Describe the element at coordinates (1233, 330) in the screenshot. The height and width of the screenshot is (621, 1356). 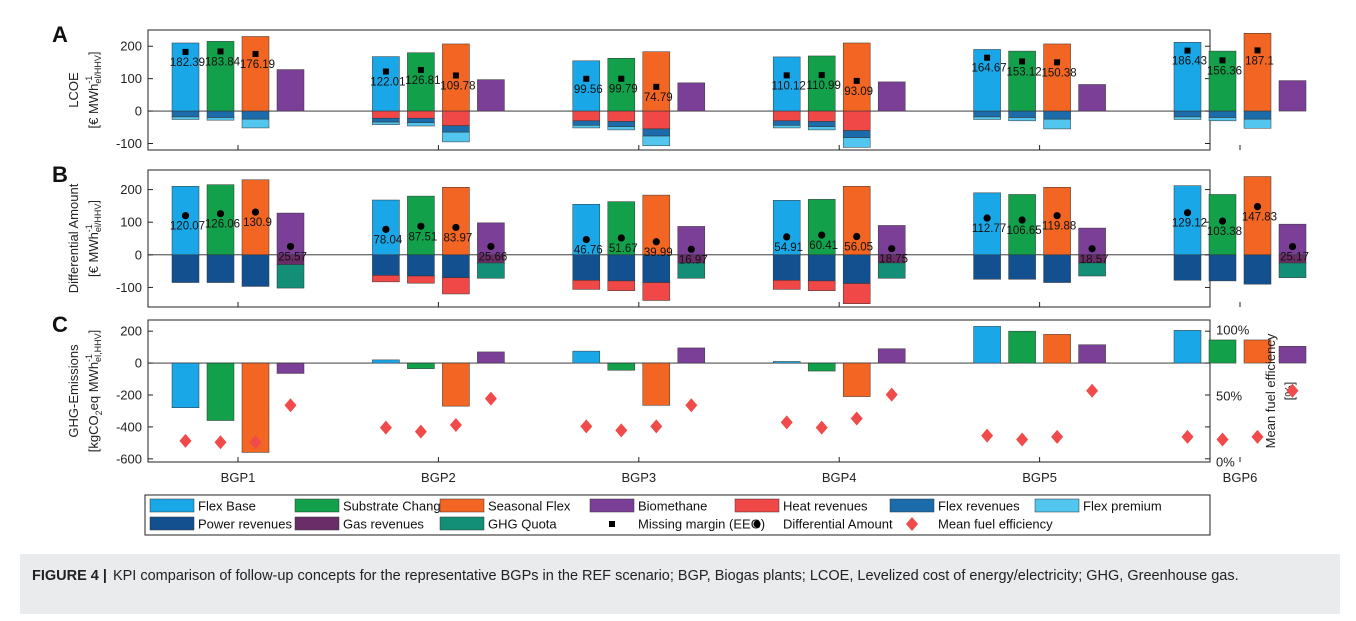
I see `y2-tick-label: 100%` at that location.